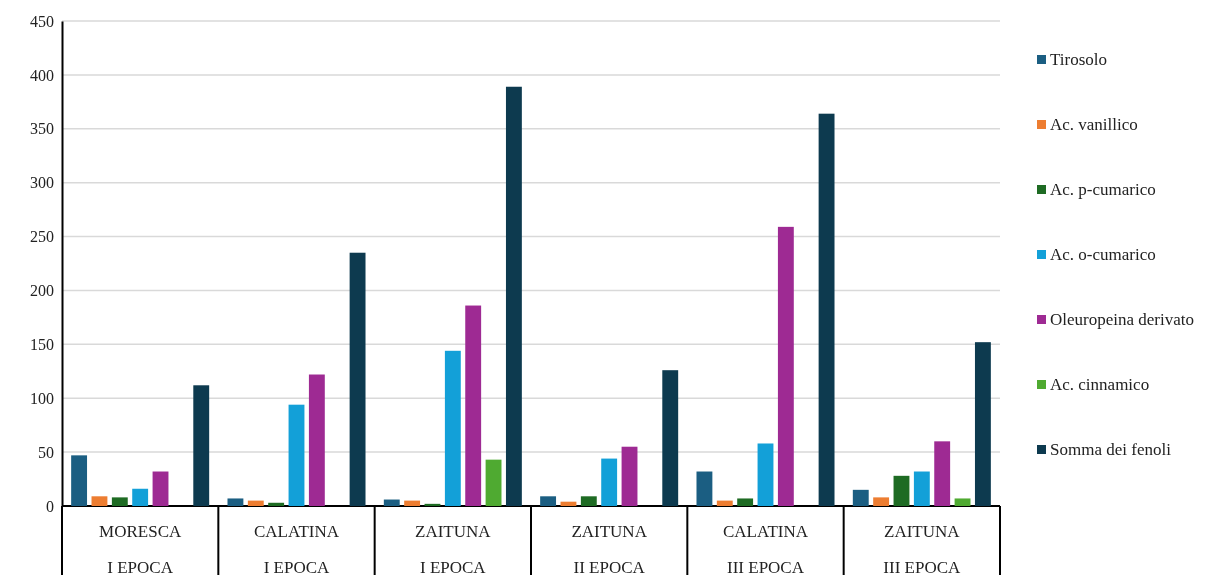 This screenshot has height=575, width=1229. I want to click on legend-label: Tirosolo, so click(1079, 59).